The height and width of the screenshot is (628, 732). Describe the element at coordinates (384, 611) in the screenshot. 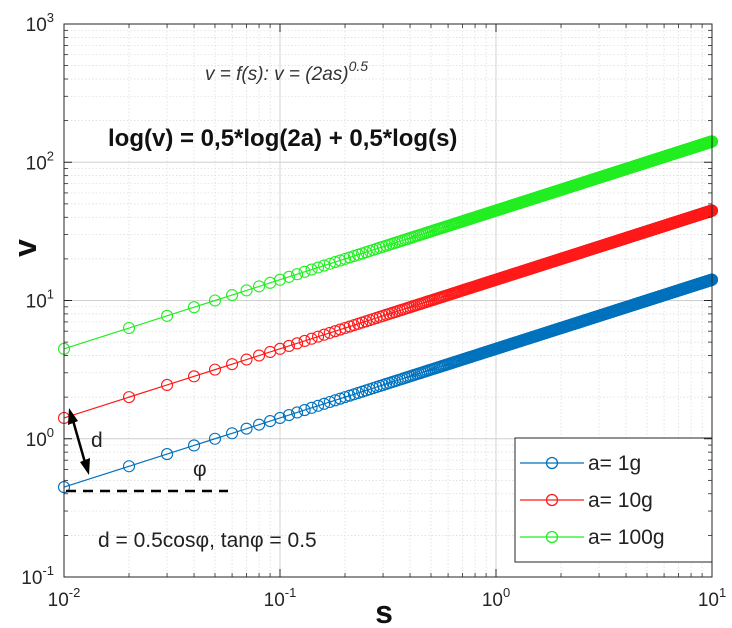

I see `x-axis-label: s` at that location.